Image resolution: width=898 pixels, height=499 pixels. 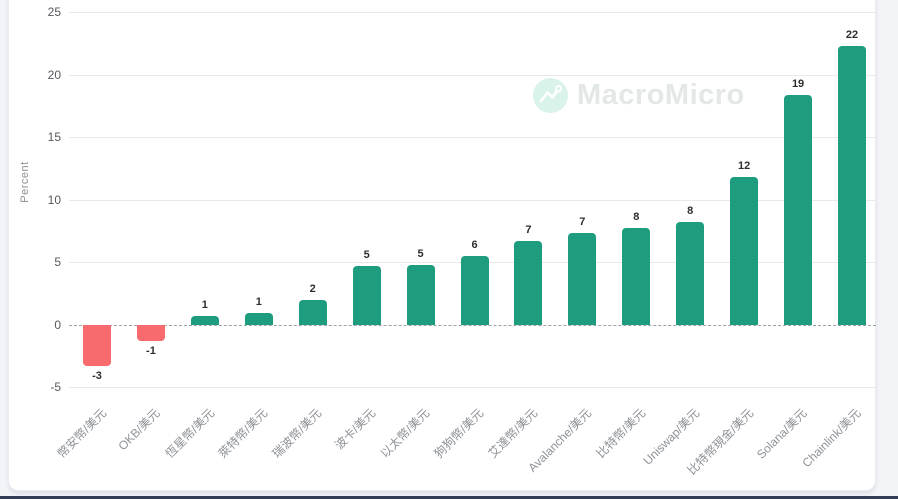 I want to click on y-axis-tick: 25, so click(x=54, y=12).